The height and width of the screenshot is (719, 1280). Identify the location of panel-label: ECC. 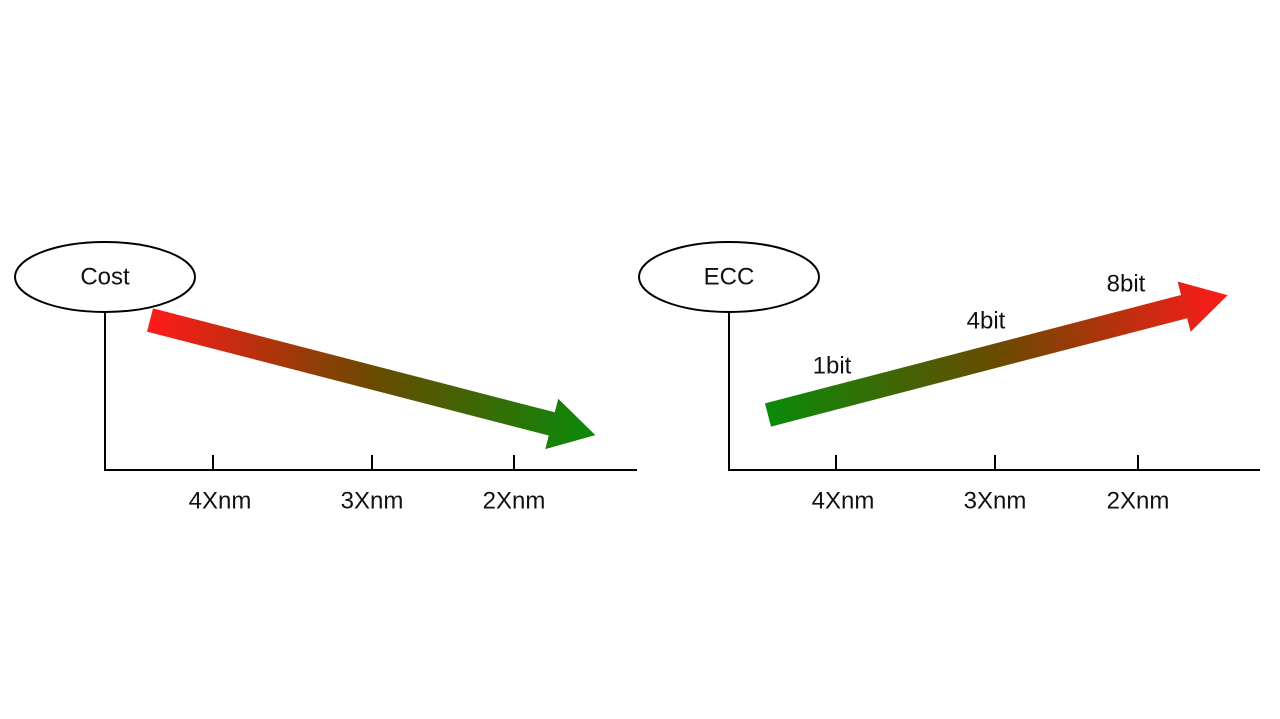
(729, 276).